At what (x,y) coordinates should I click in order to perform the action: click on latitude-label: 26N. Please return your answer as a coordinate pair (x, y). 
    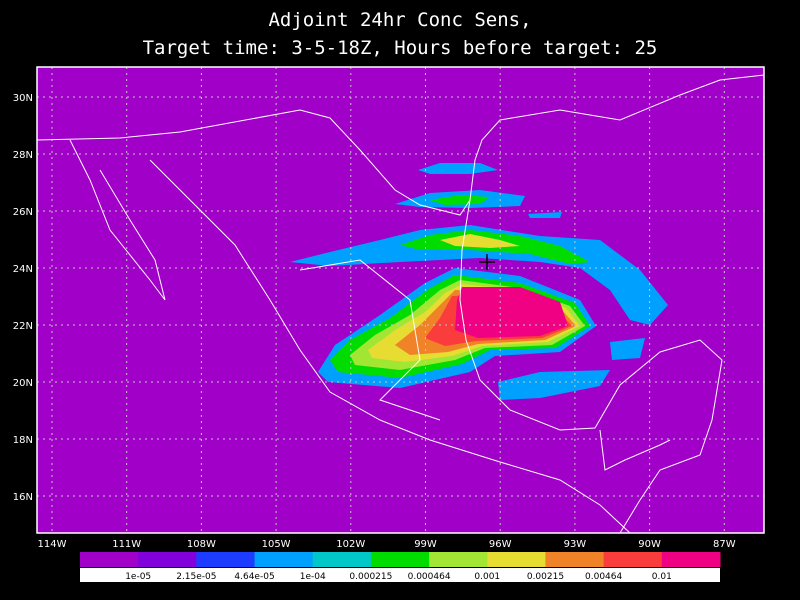
    Looking at the image, I should click on (23, 212).